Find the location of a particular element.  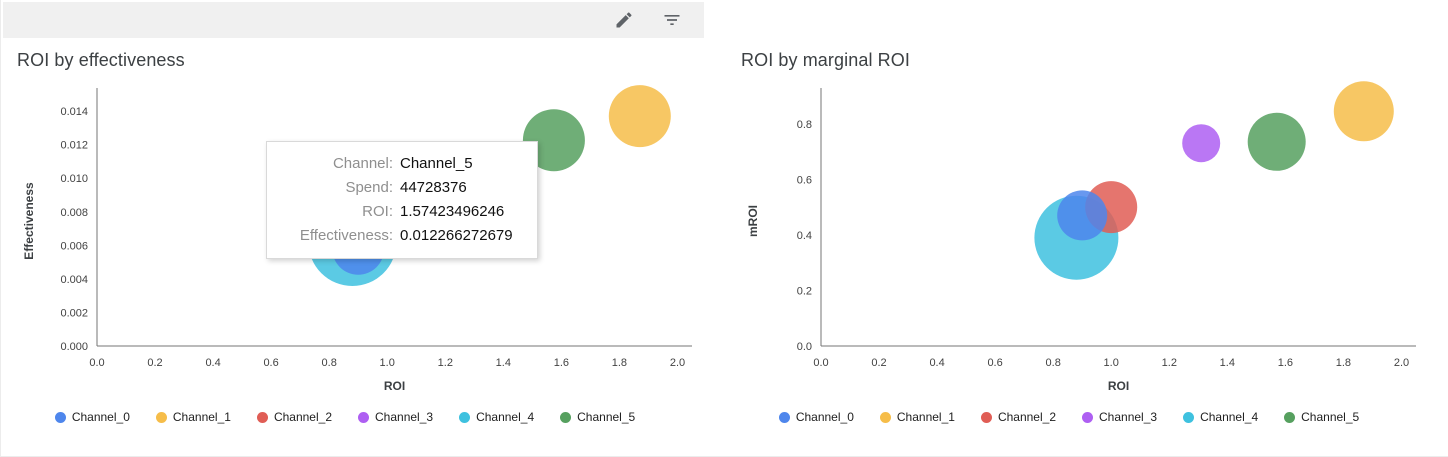

x-tick-label: 1.4 is located at coordinates (503, 363).